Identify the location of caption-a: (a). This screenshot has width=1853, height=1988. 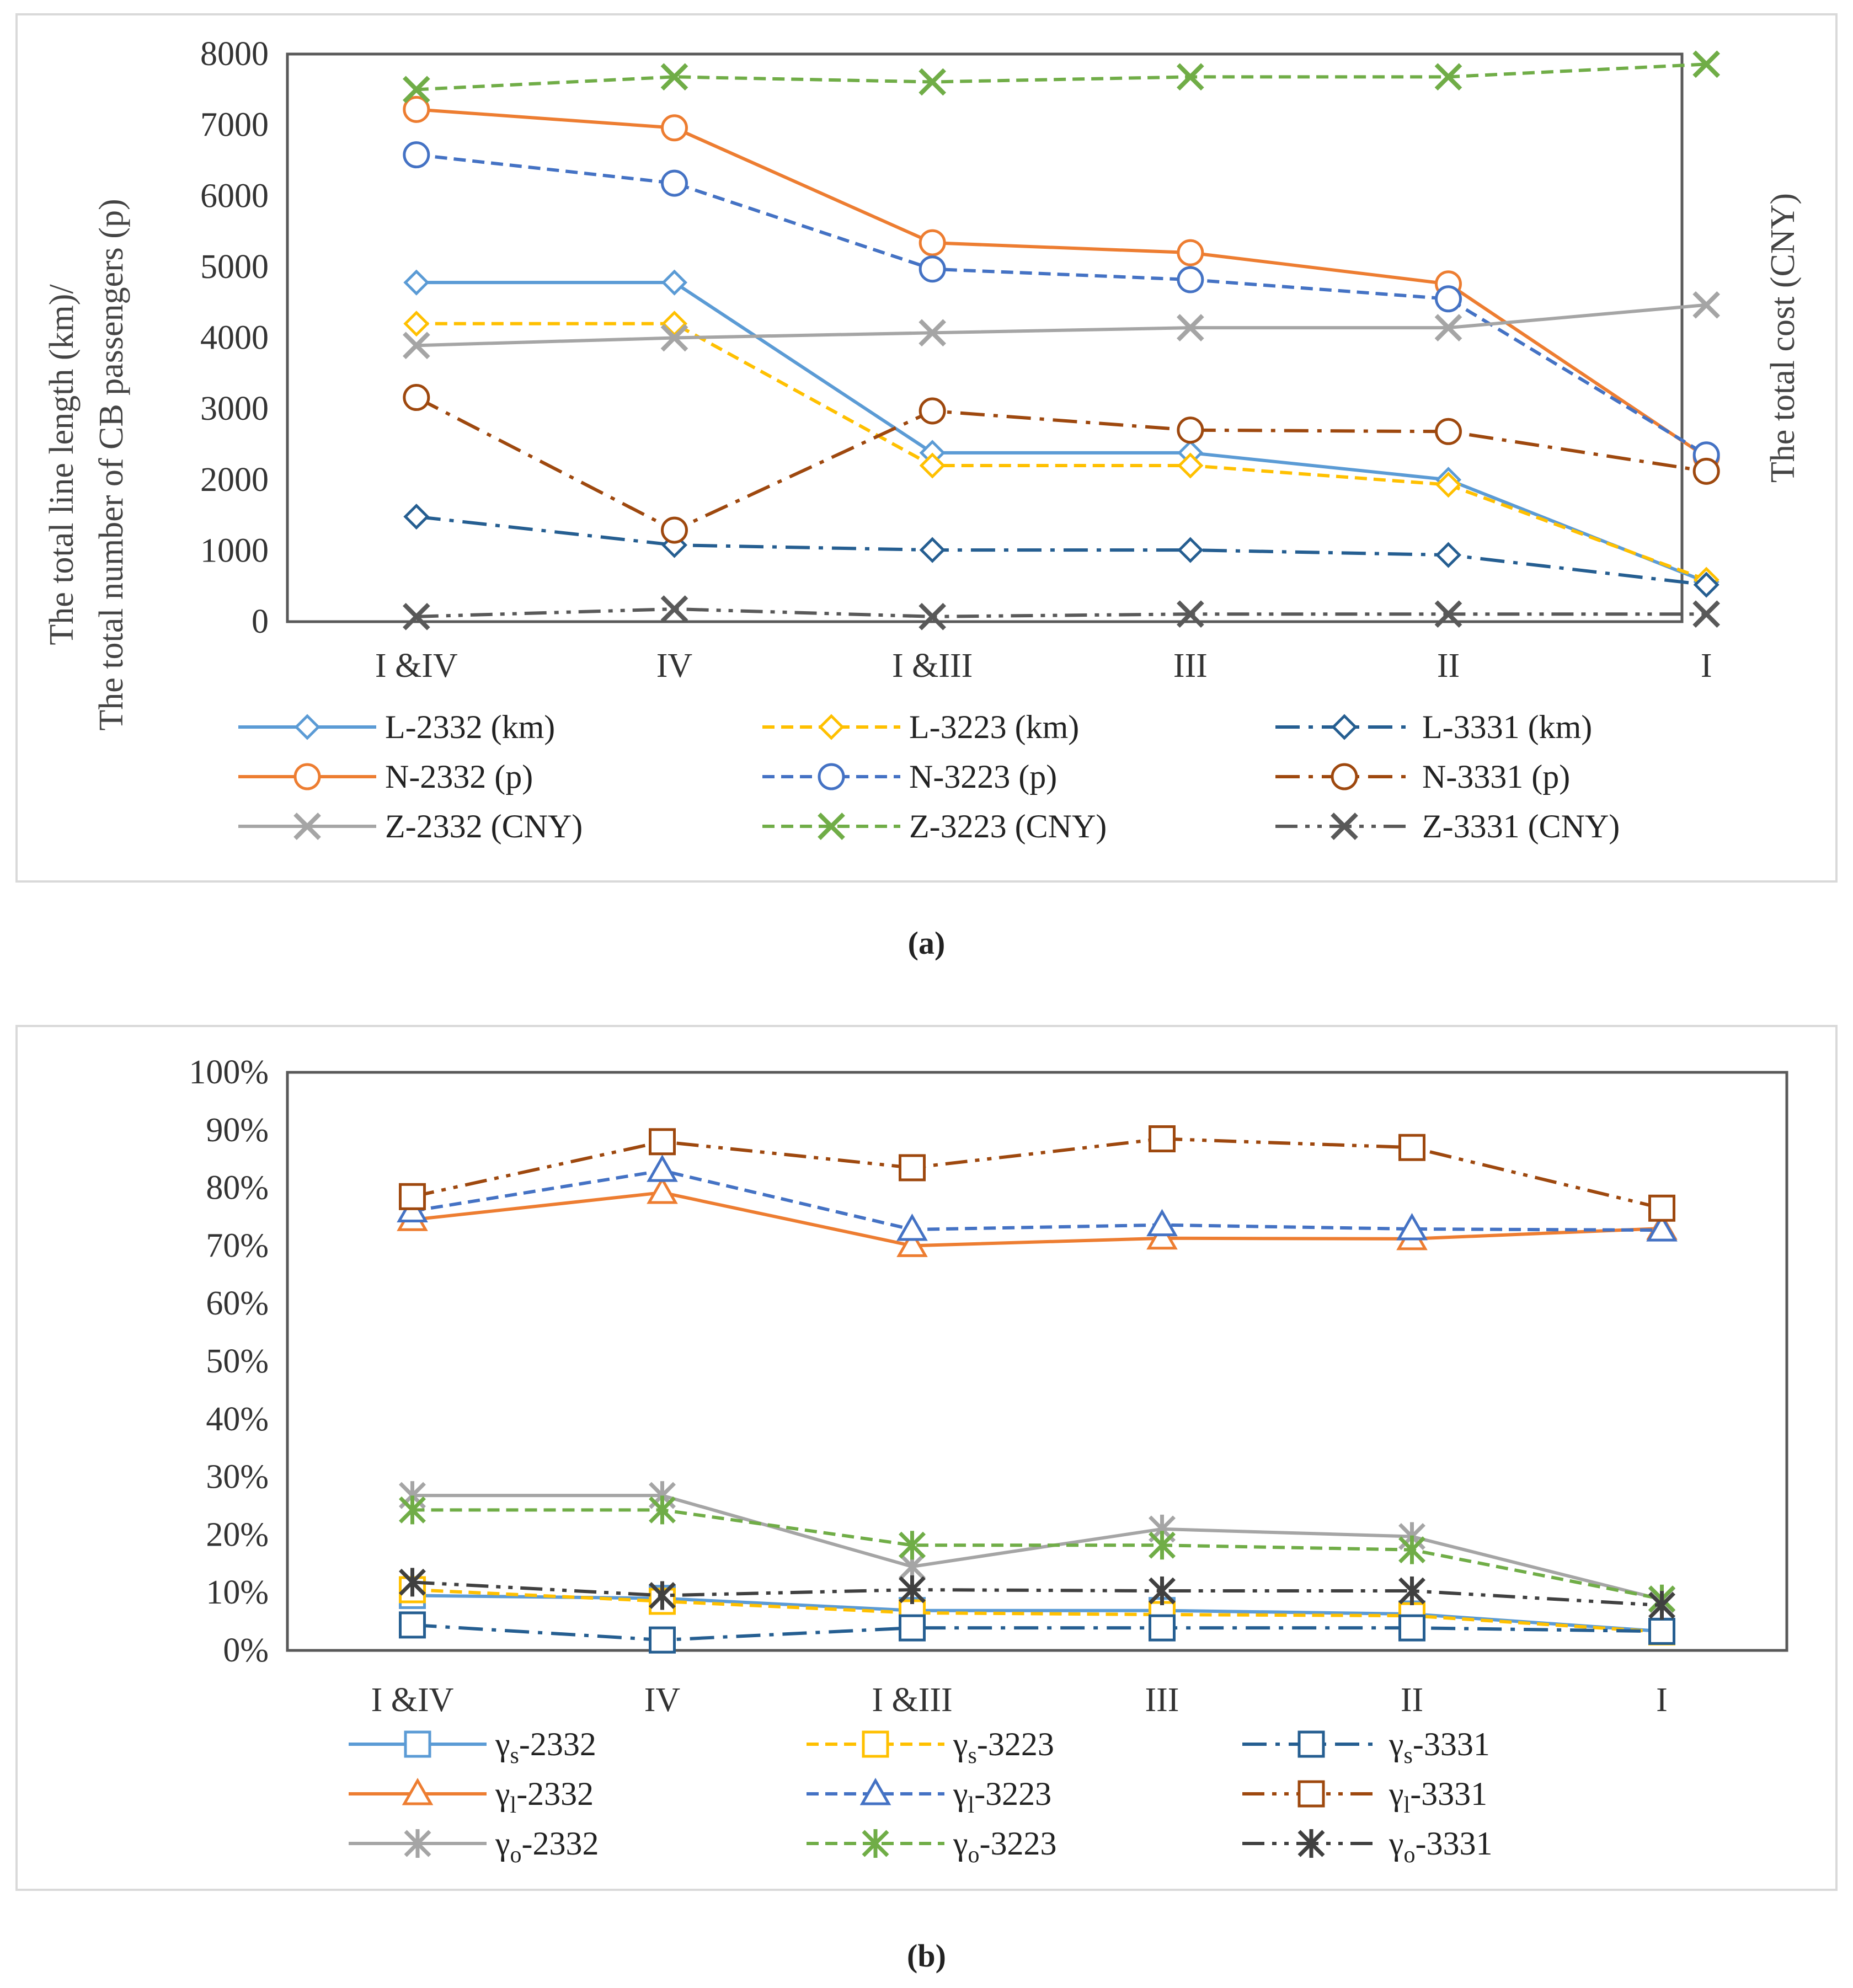
(927, 943).